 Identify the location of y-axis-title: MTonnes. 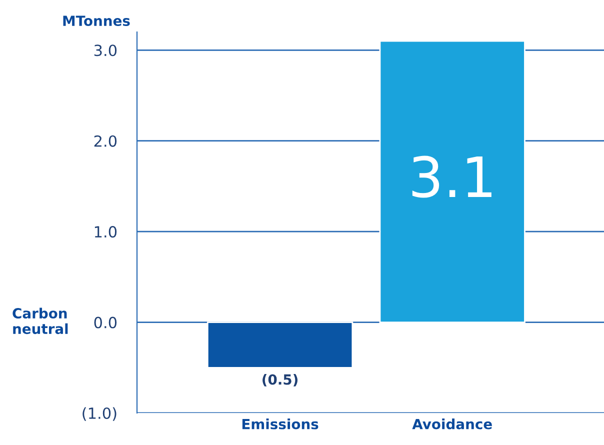
(96, 21).